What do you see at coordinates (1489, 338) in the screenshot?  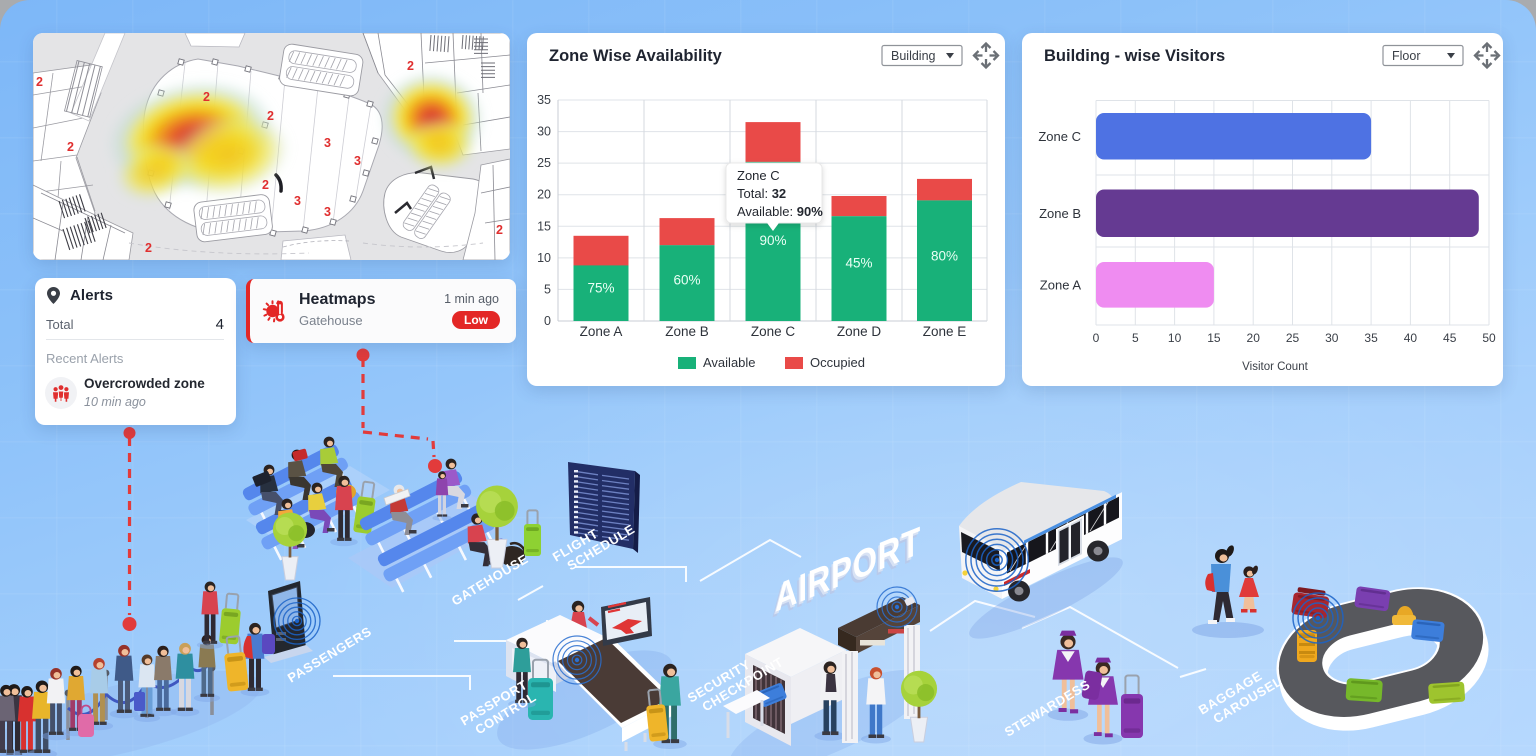 I see `svg-text: 50` at bounding box center [1489, 338].